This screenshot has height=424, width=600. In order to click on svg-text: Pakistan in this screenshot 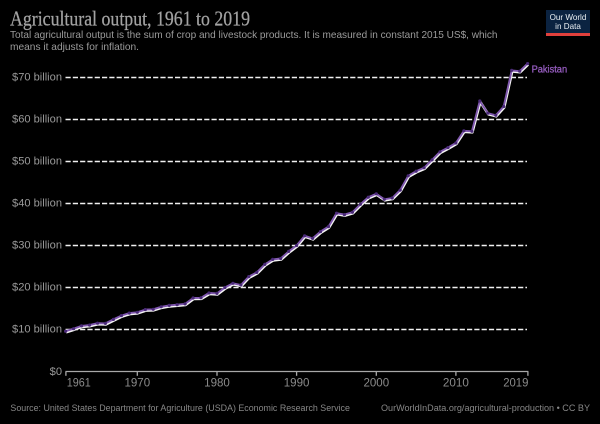, I will do `click(550, 70)`.